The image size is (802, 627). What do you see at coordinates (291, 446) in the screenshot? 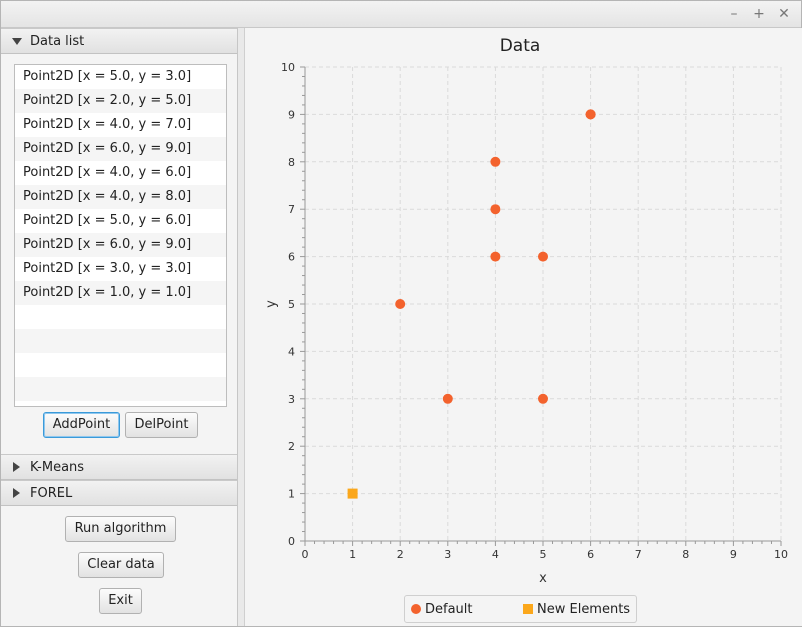
I see `y-tick-label: 2` at bounding box center [291, 446].